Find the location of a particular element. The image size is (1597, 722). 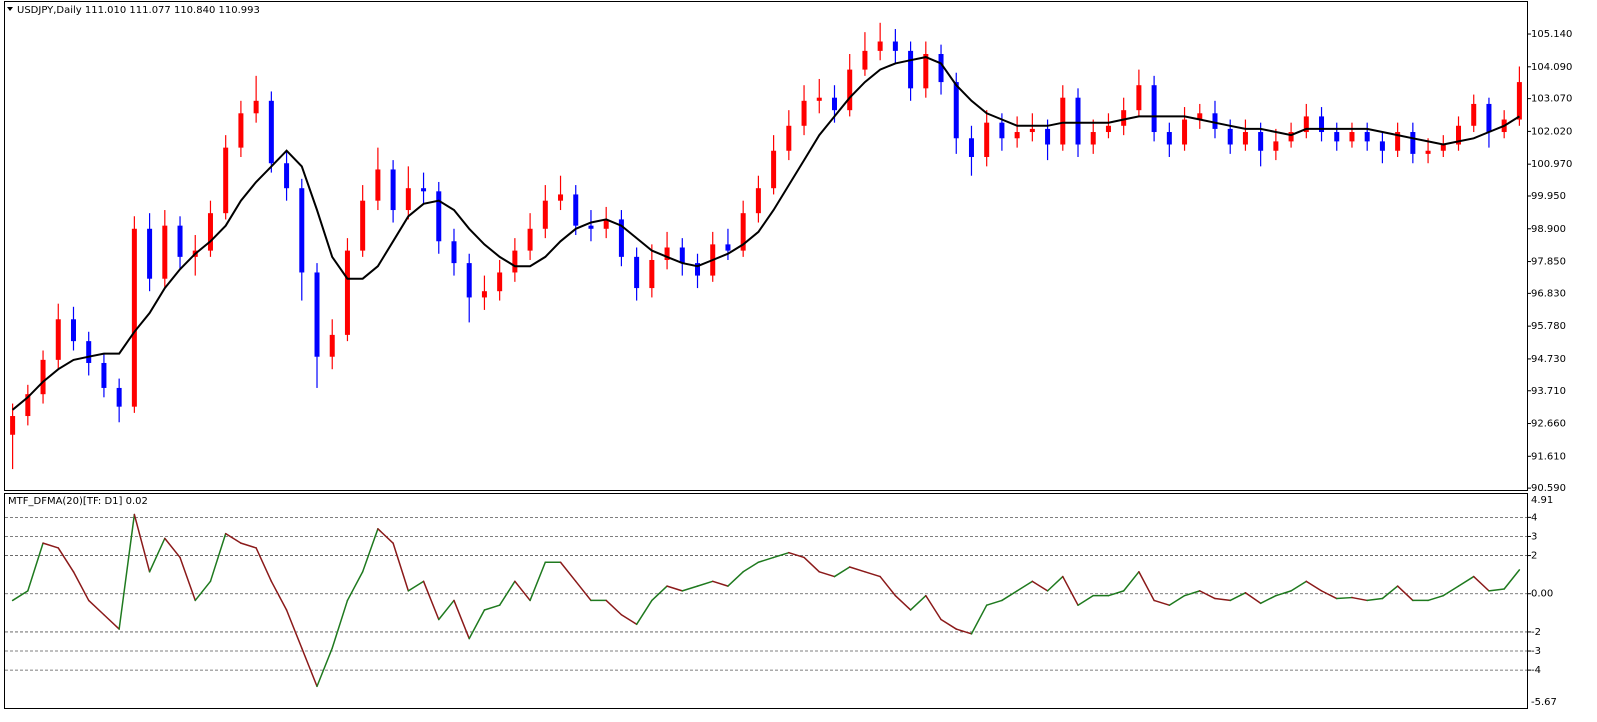

y-tick-label: 2 is located at coordinates (1534, 556).